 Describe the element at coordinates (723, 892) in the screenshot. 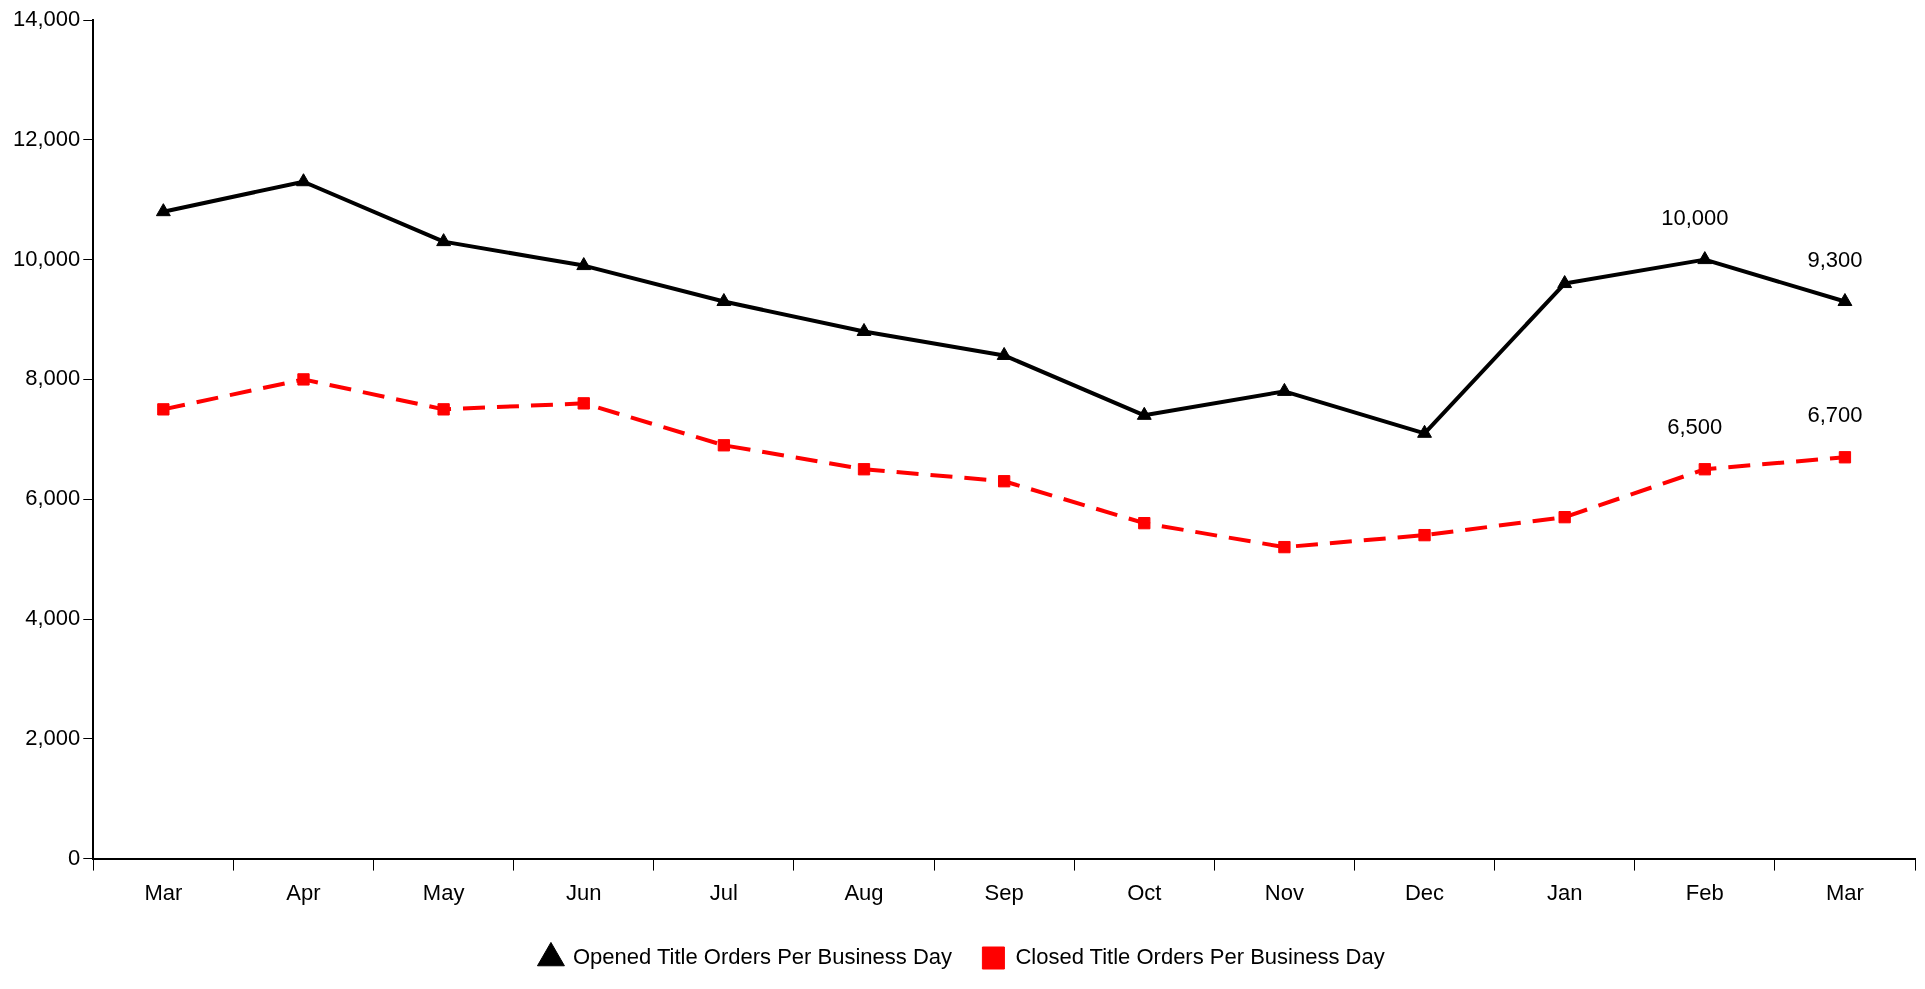

I see `x-tick-label: Jul` at that location.